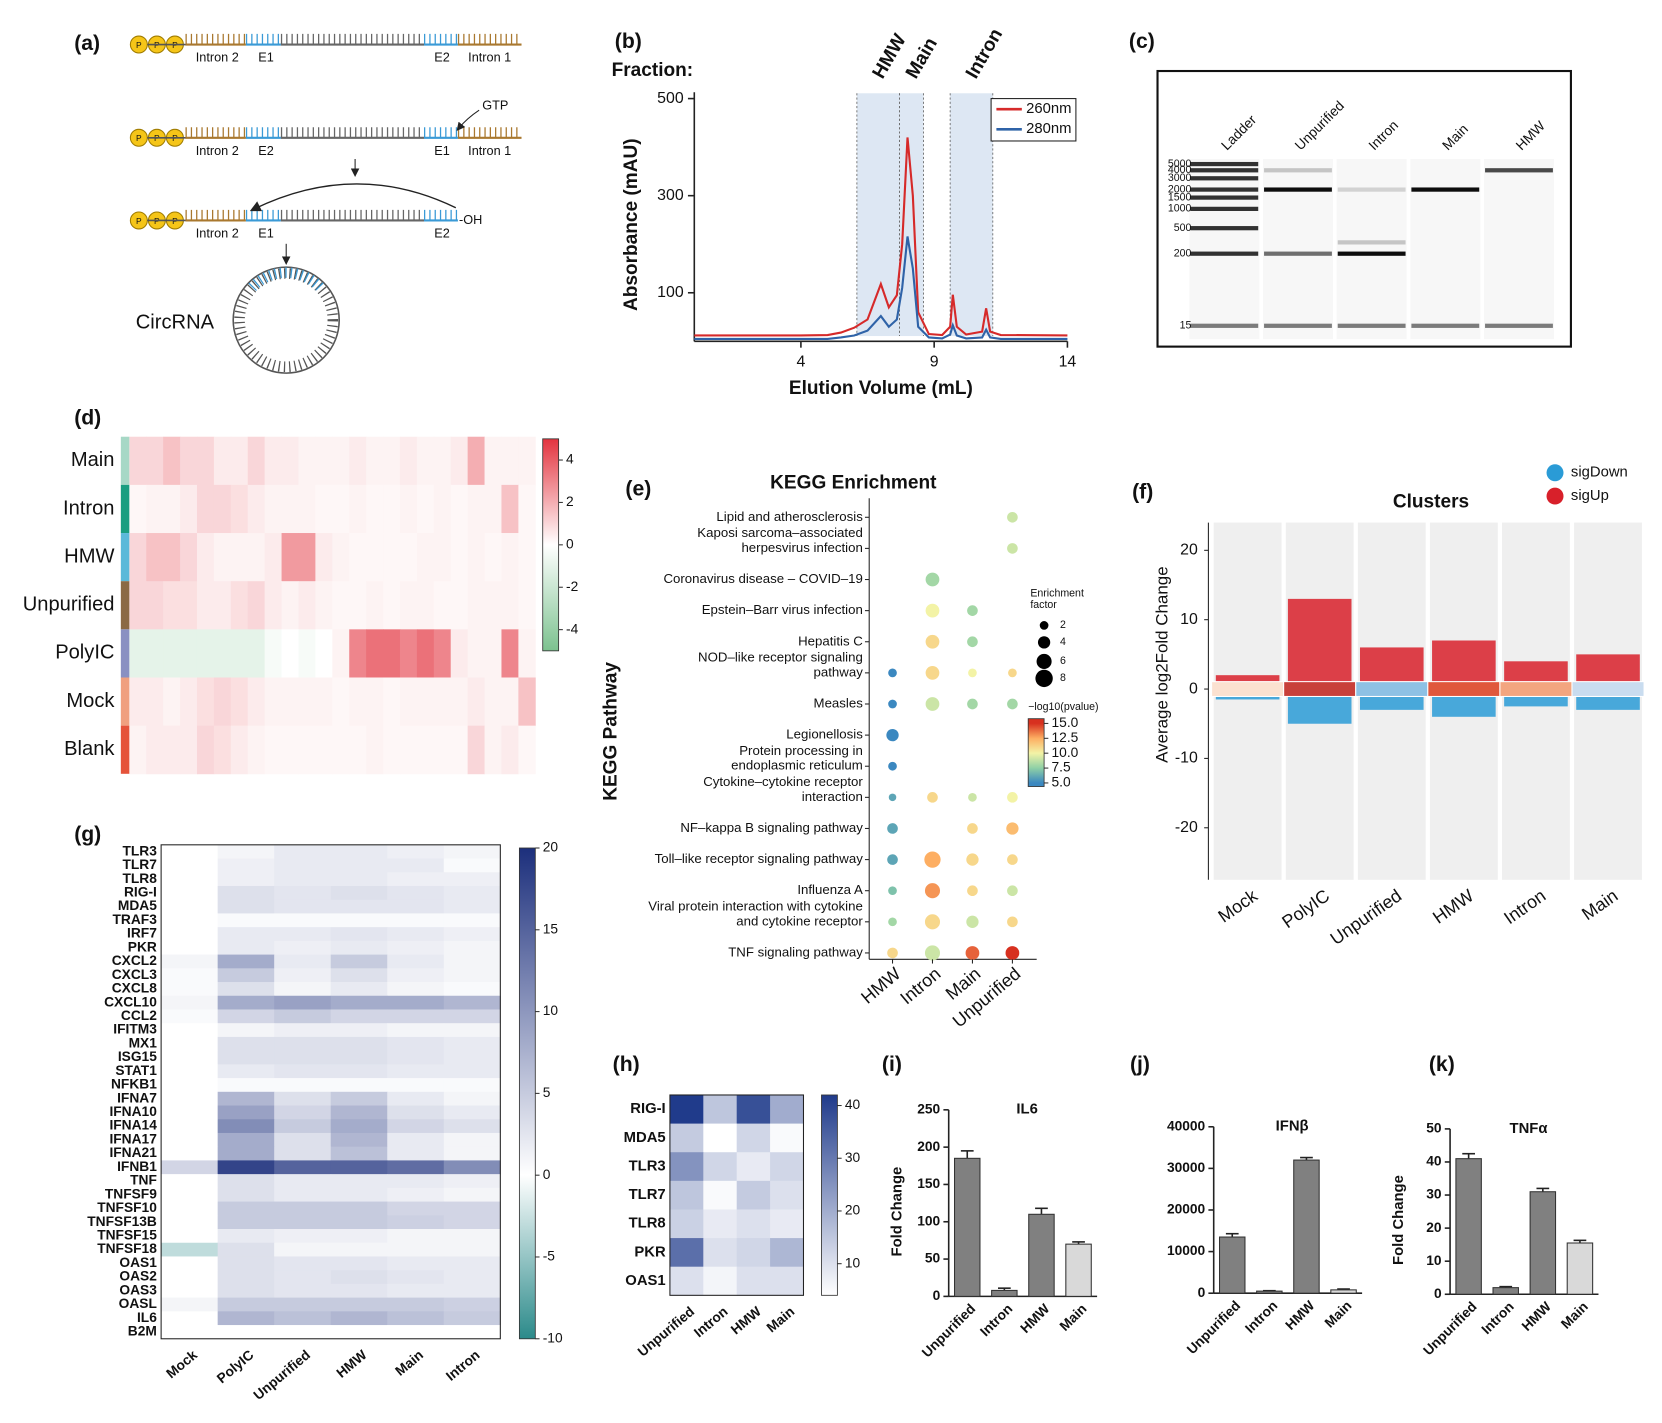  What do you see at coordinates (217, 150) in the screenshot?
I see `strand-label: Intron 2` at bounding box center [217, 150].